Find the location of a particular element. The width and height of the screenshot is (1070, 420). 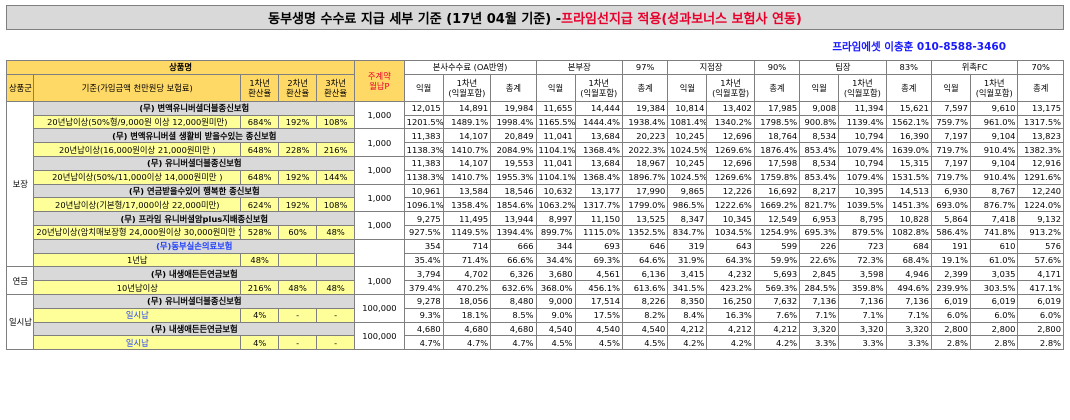

amount-cell: 714 is located at coordinates (467, 246).